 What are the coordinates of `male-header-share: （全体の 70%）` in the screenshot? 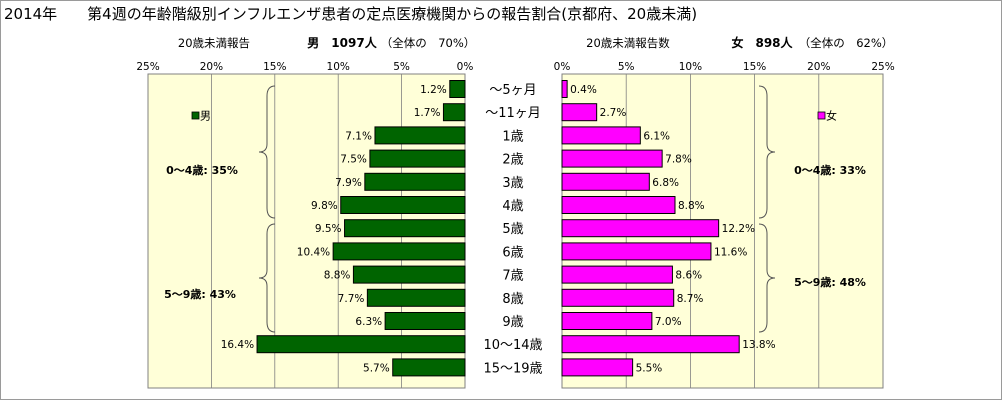 It's located at (428, 43).